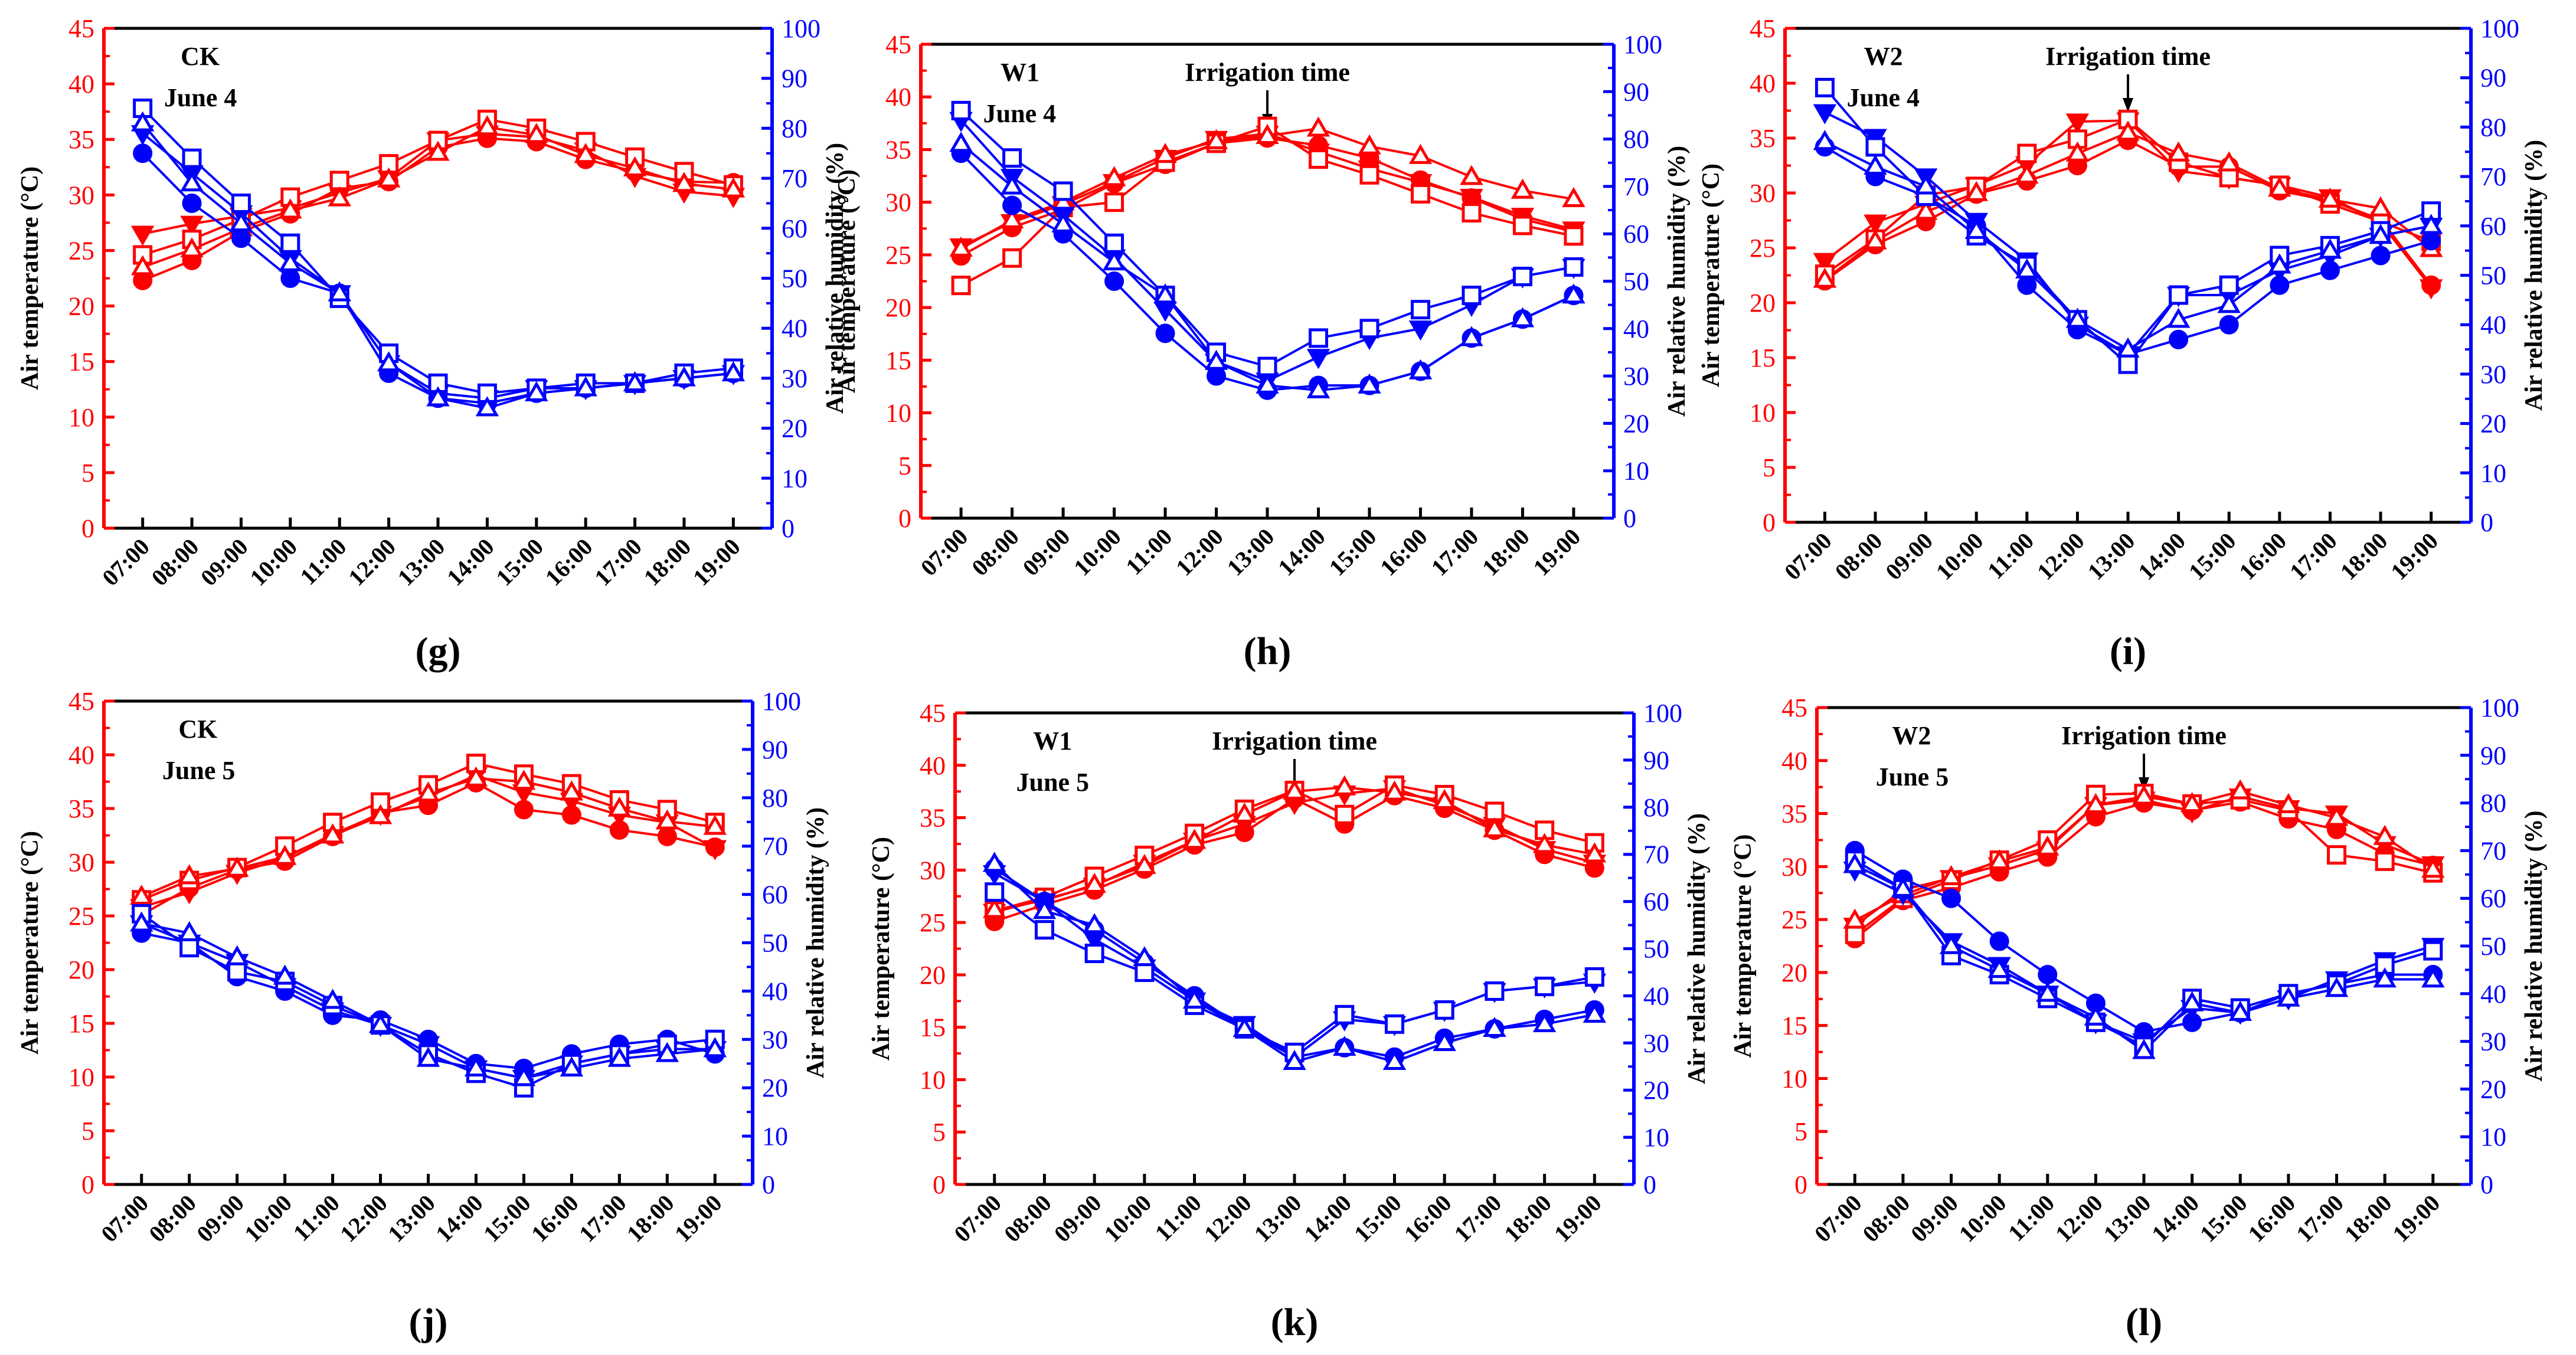 This screenshot has height=1355, width=2576. I want to click on right-tick-label: 80, so click(2493, 127).